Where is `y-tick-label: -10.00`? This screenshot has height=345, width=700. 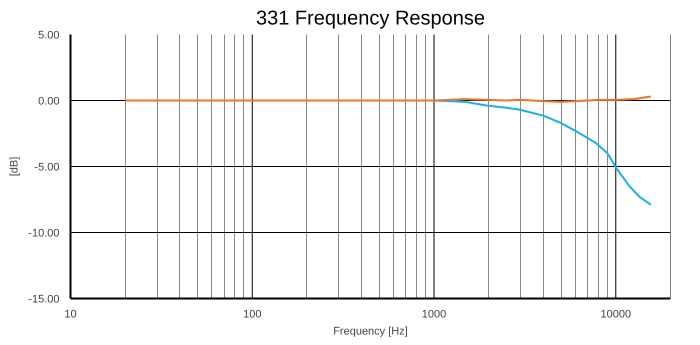 y-tick-label: -10.00 is located at coordinates (44, 234).